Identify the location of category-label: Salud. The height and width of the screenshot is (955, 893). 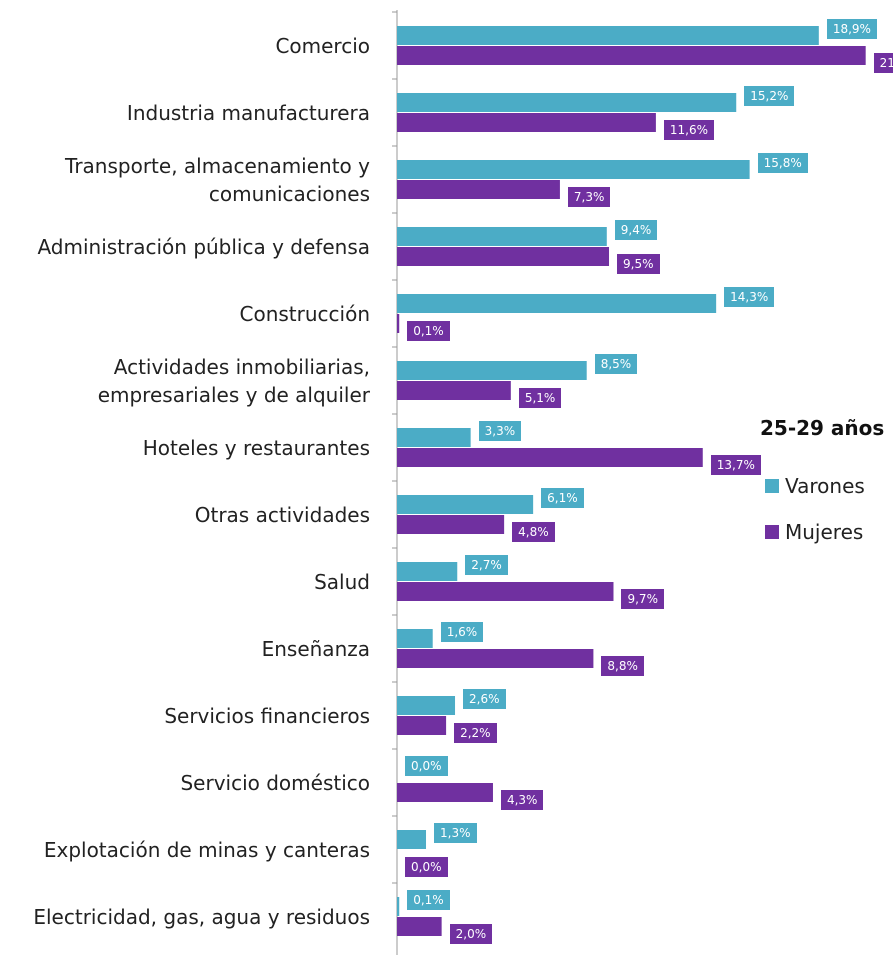
(342, 582).